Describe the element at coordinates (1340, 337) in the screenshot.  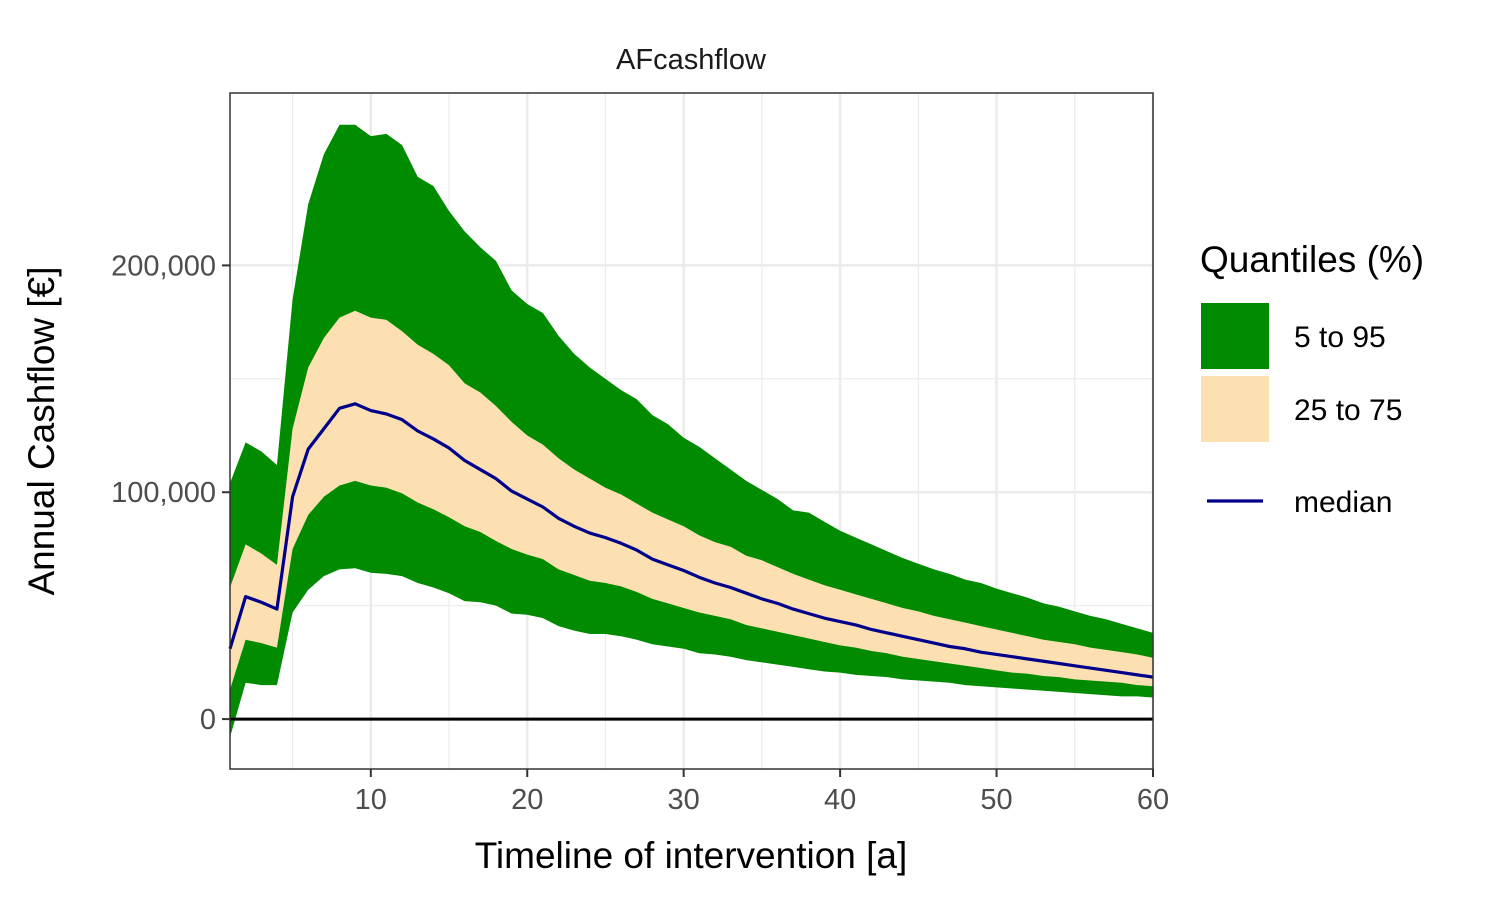
I see `legend-label-5-to-95: 5 to 95` at that location.